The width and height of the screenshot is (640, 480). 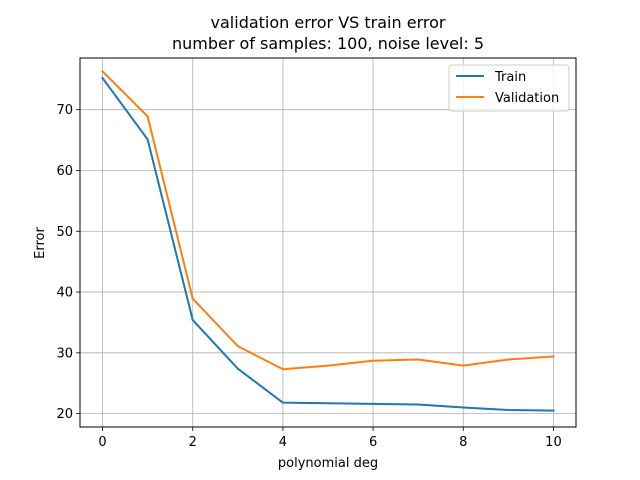 What do you see at coordinates (373, 442) in the screenshot?
I see `x-tick-label: 6` at bounding box center [373, 442].